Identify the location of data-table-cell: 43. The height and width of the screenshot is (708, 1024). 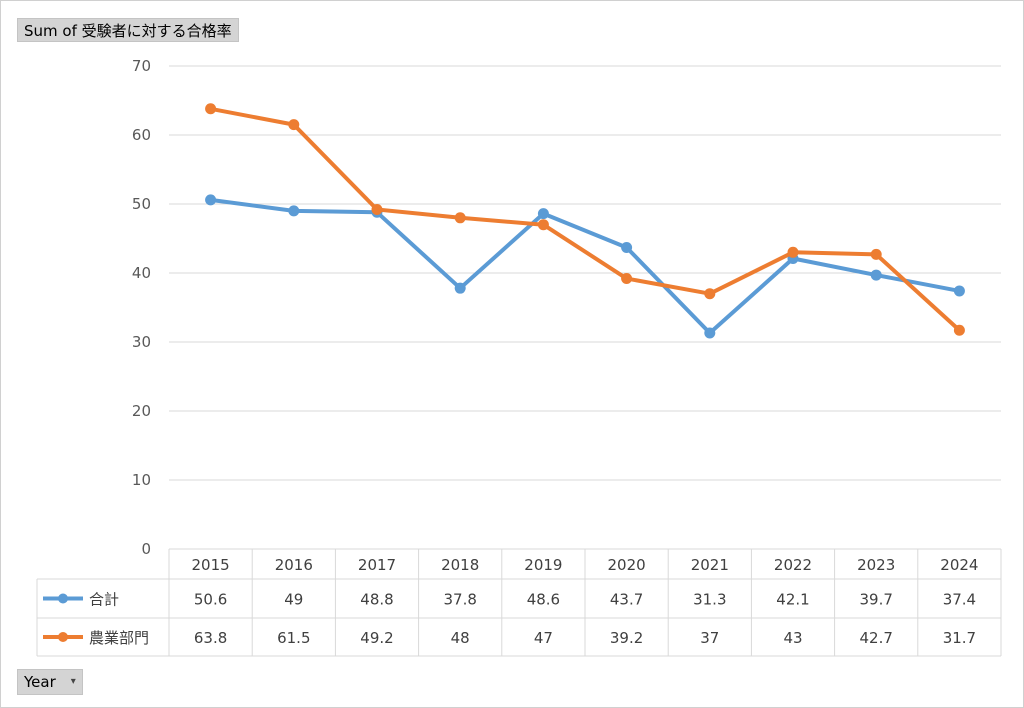
(792, 638).